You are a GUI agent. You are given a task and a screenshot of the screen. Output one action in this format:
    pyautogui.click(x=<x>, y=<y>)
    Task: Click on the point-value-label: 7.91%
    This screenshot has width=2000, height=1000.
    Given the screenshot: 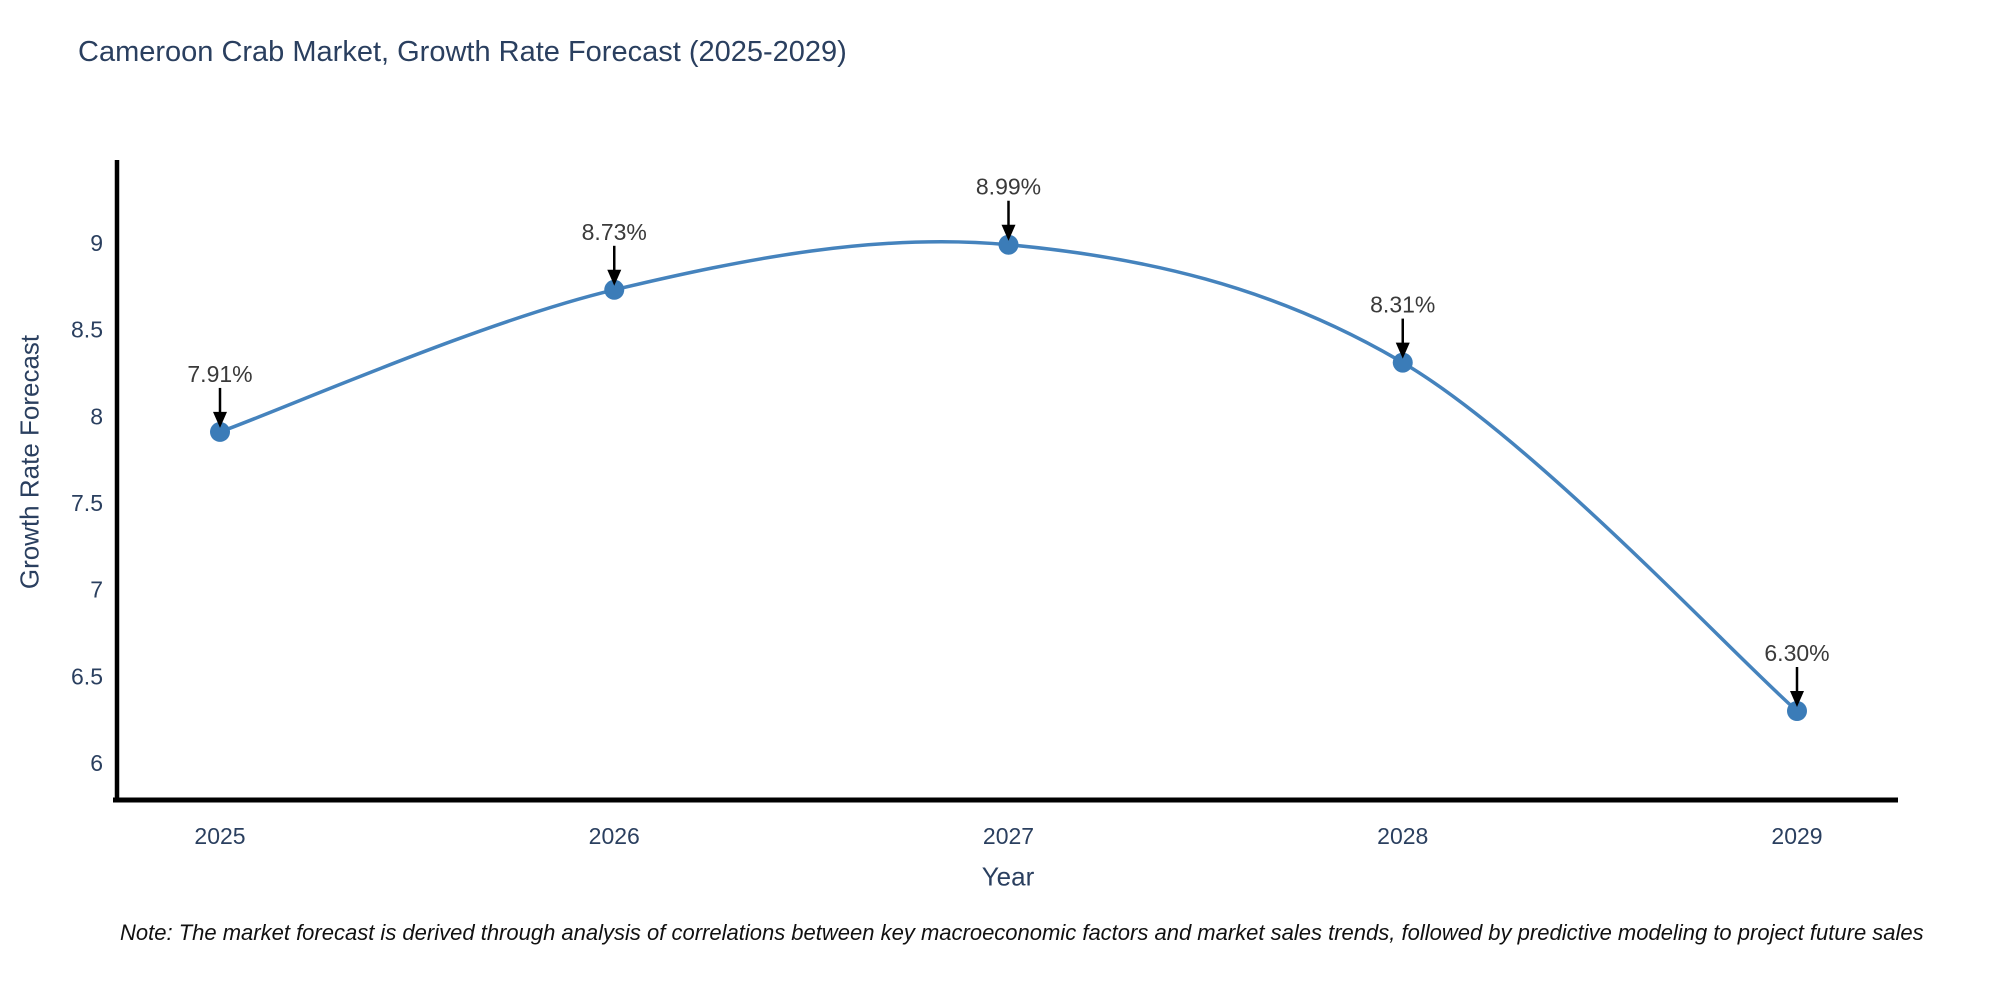 What is the action you would take?
    pyautogui.click(x=219, y=374)
    